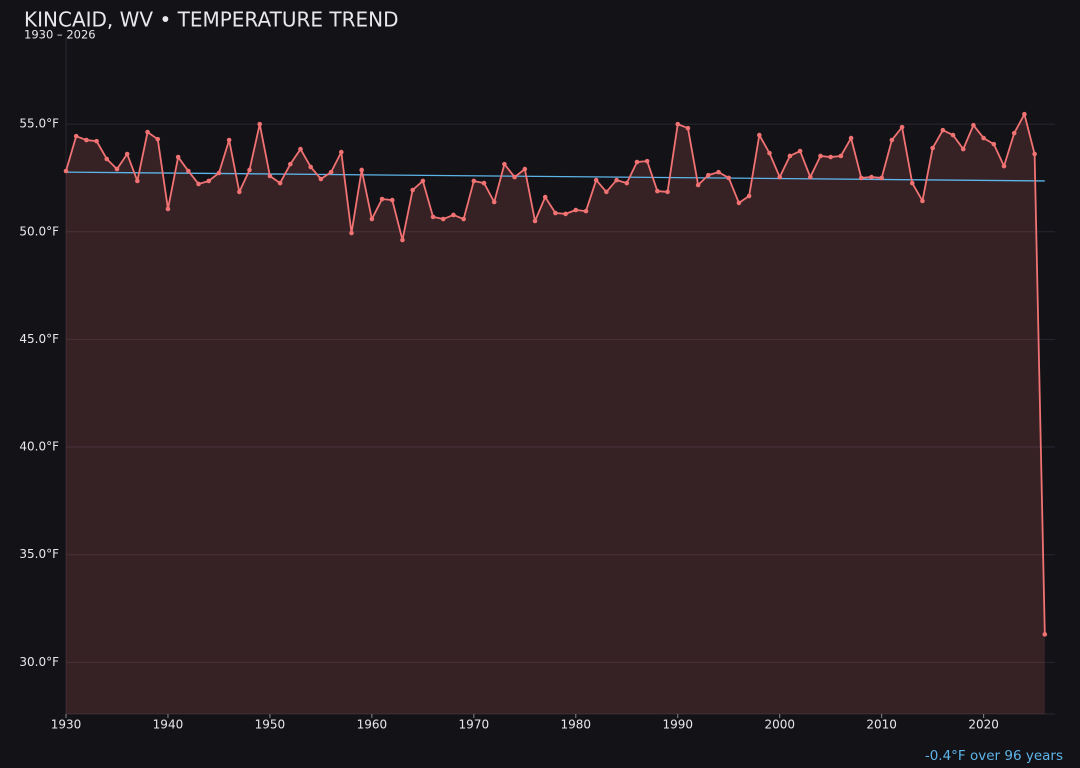 The height and width of the screenshot is (768, 1080). I want to click on x-tick-label: 1970, so click(474, 725).